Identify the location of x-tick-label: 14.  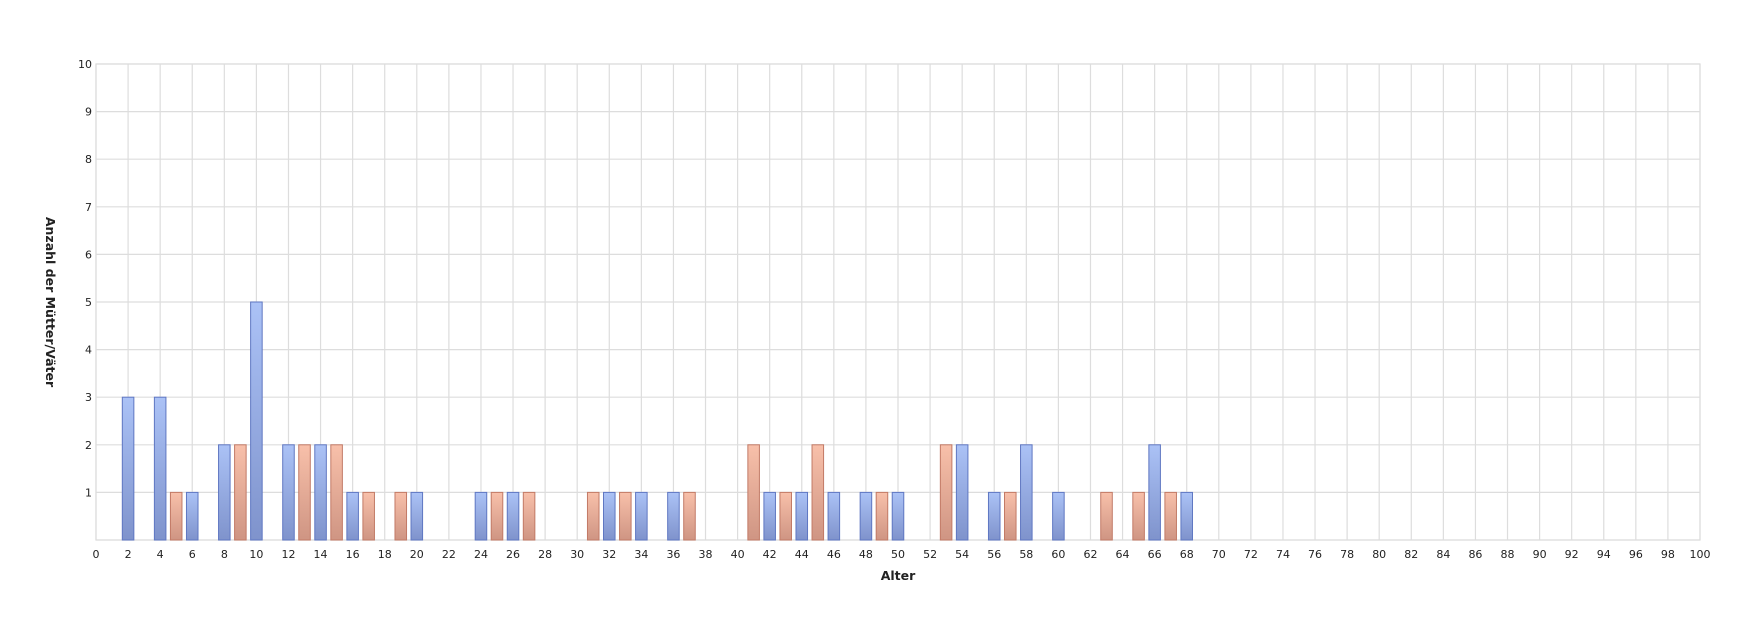
(321, 554).